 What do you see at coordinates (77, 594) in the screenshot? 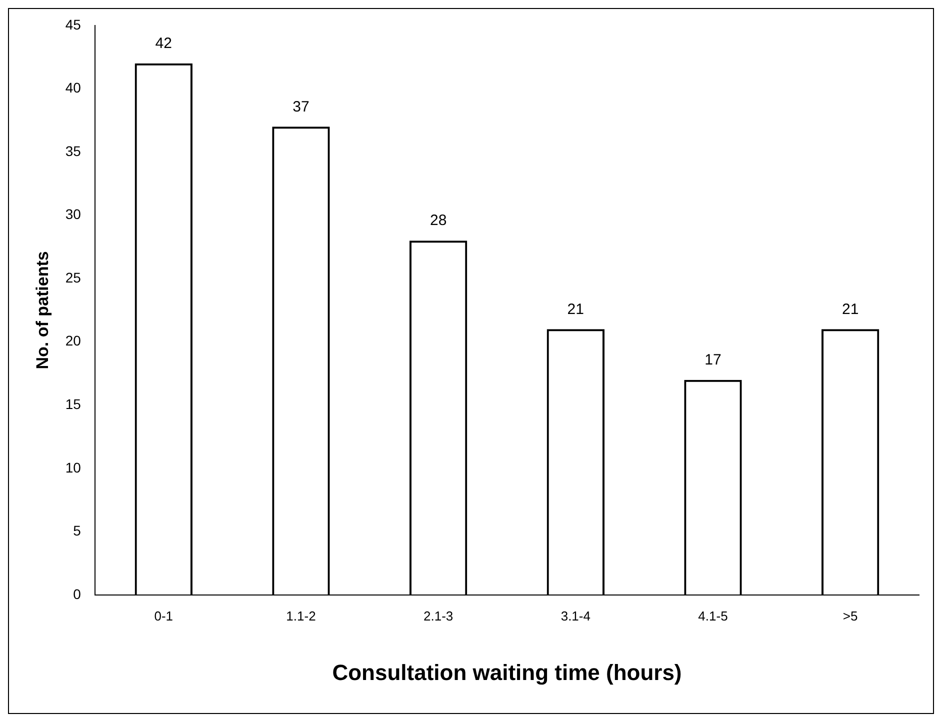
I see `y-tick-label: 0` at bounding box center [77, 594].